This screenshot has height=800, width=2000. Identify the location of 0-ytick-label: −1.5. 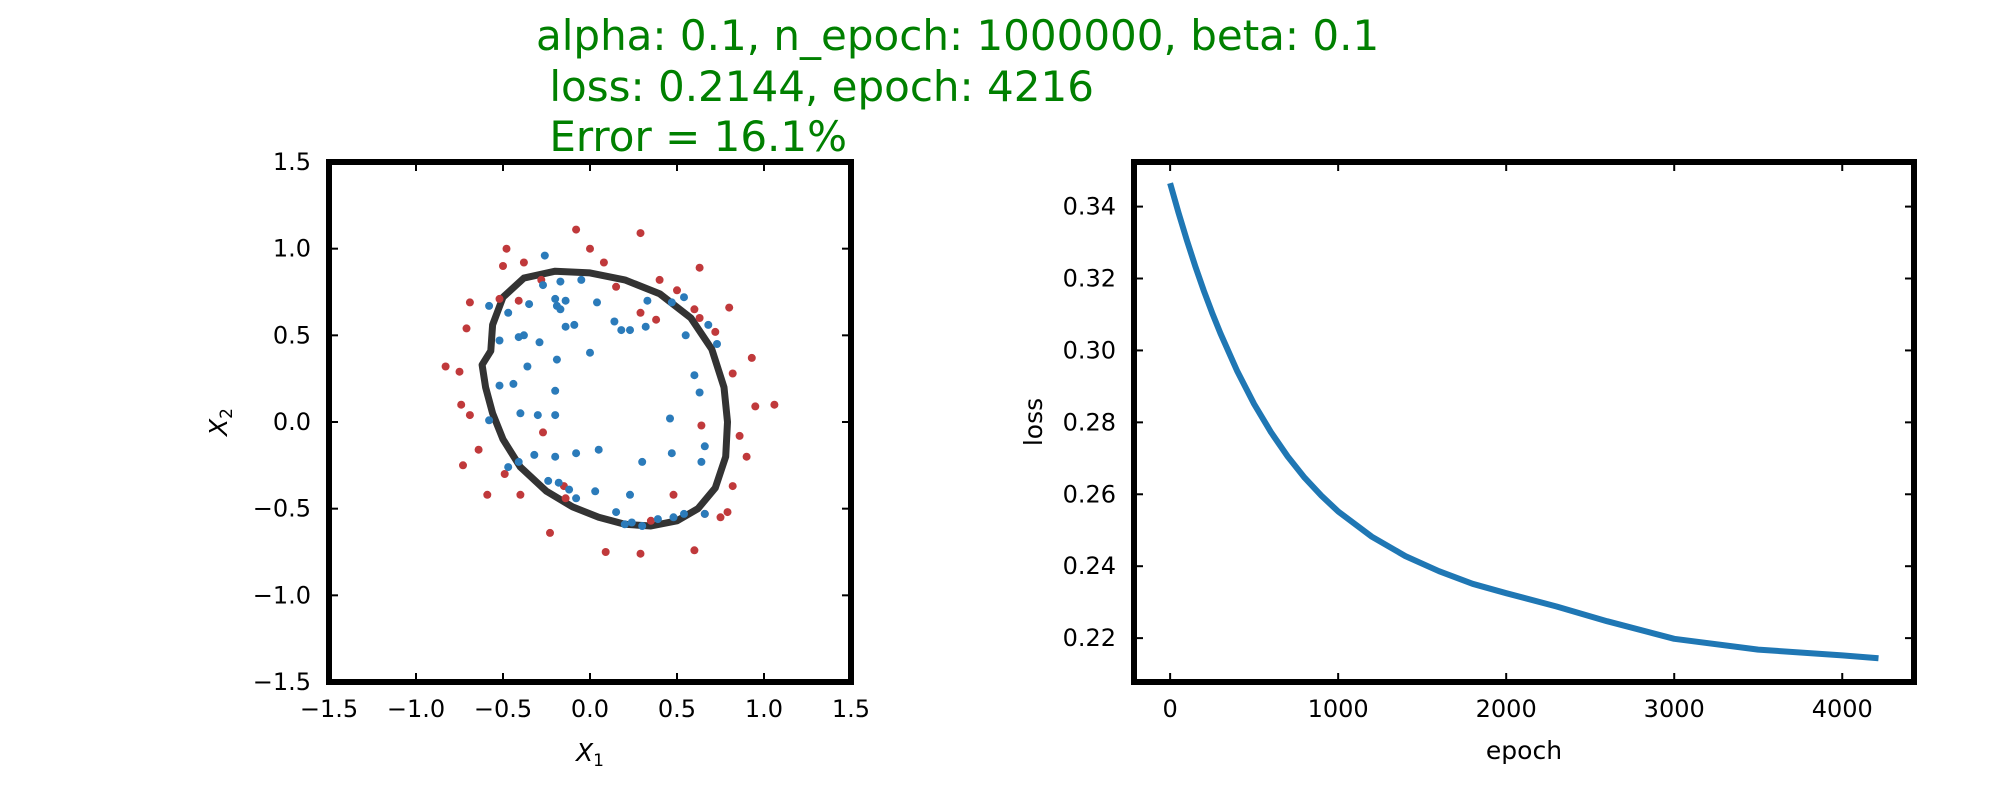
(282, 682).